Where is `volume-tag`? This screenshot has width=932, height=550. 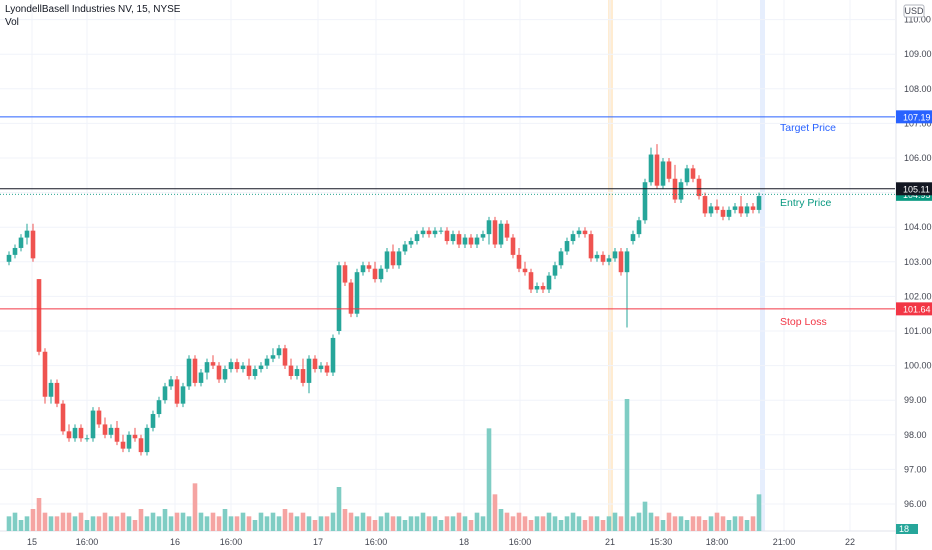 volume-tag is located at coordinates (907, 529).